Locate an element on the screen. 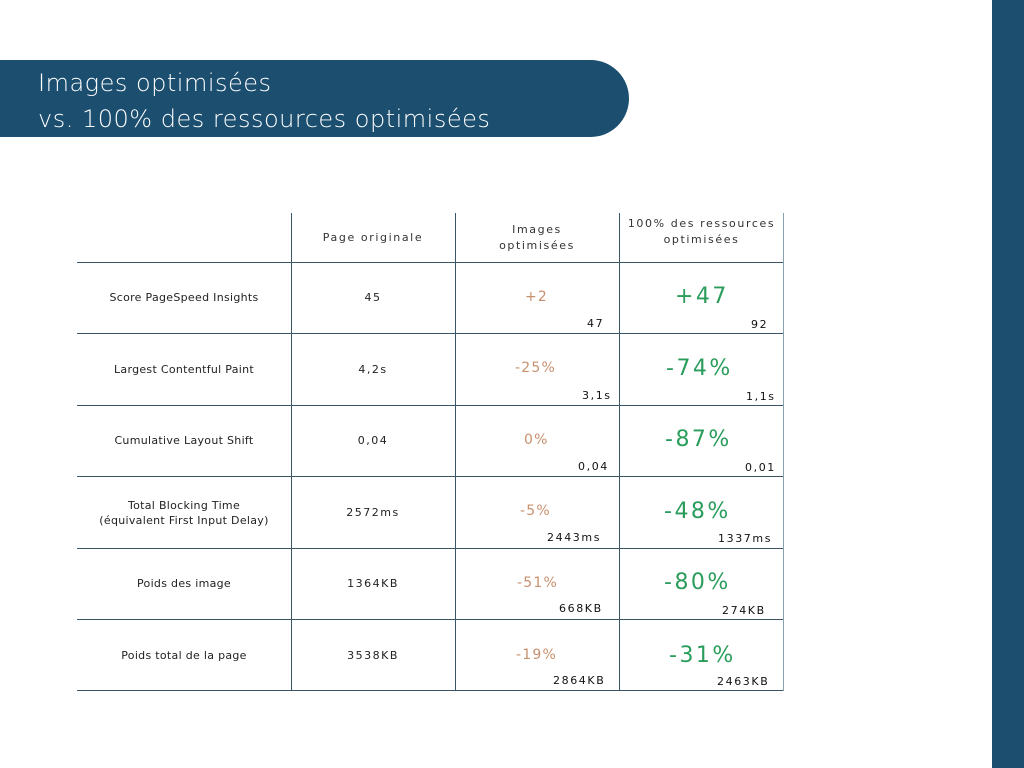  all-delta: -48% is located at coordinates (697, 511).